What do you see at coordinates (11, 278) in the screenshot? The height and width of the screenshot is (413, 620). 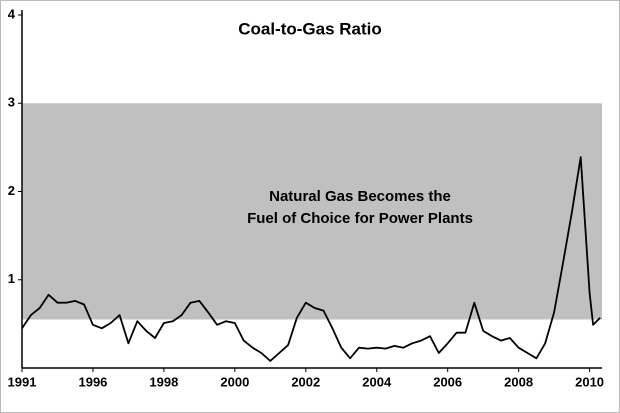 I see `y-tick-label: 1` at bounding box center [11, 278].